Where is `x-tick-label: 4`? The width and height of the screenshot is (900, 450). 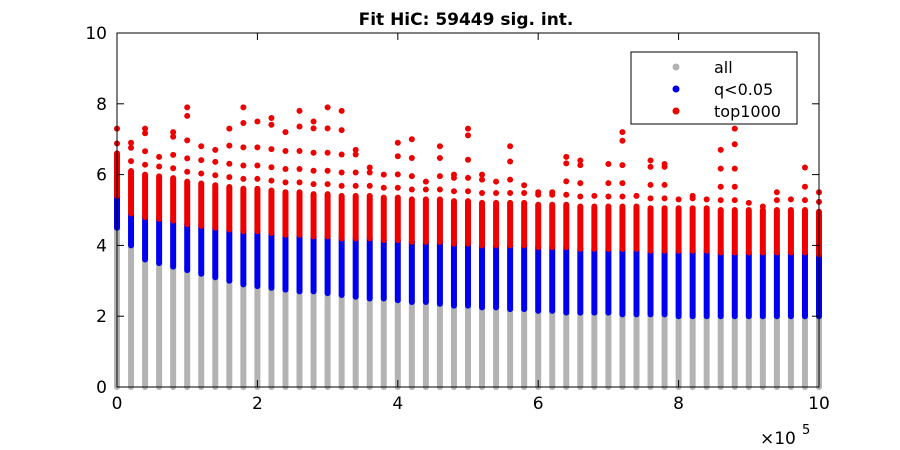
x-tick-label: 4 is located at coordinates (397, 404).